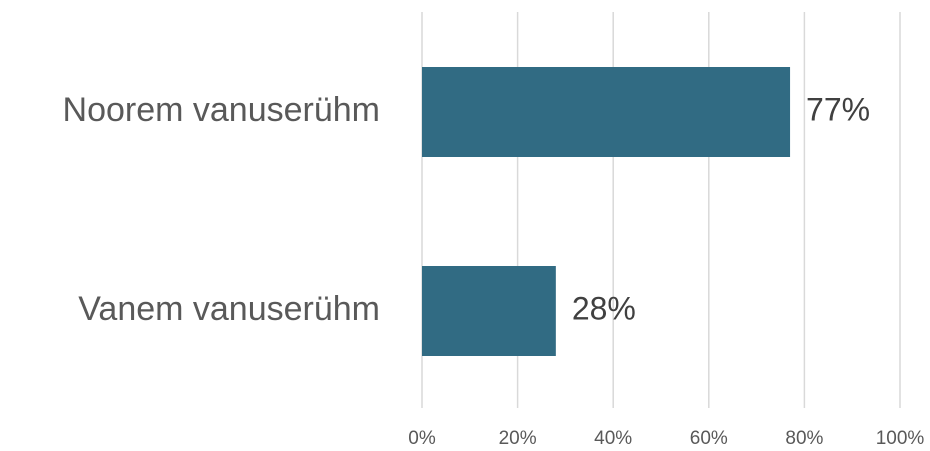 This screenshot has height=451, width=930. Describe the element at coordinates (709, 438) in the screenshot. I see `x-tick-label: 60%` at that location.